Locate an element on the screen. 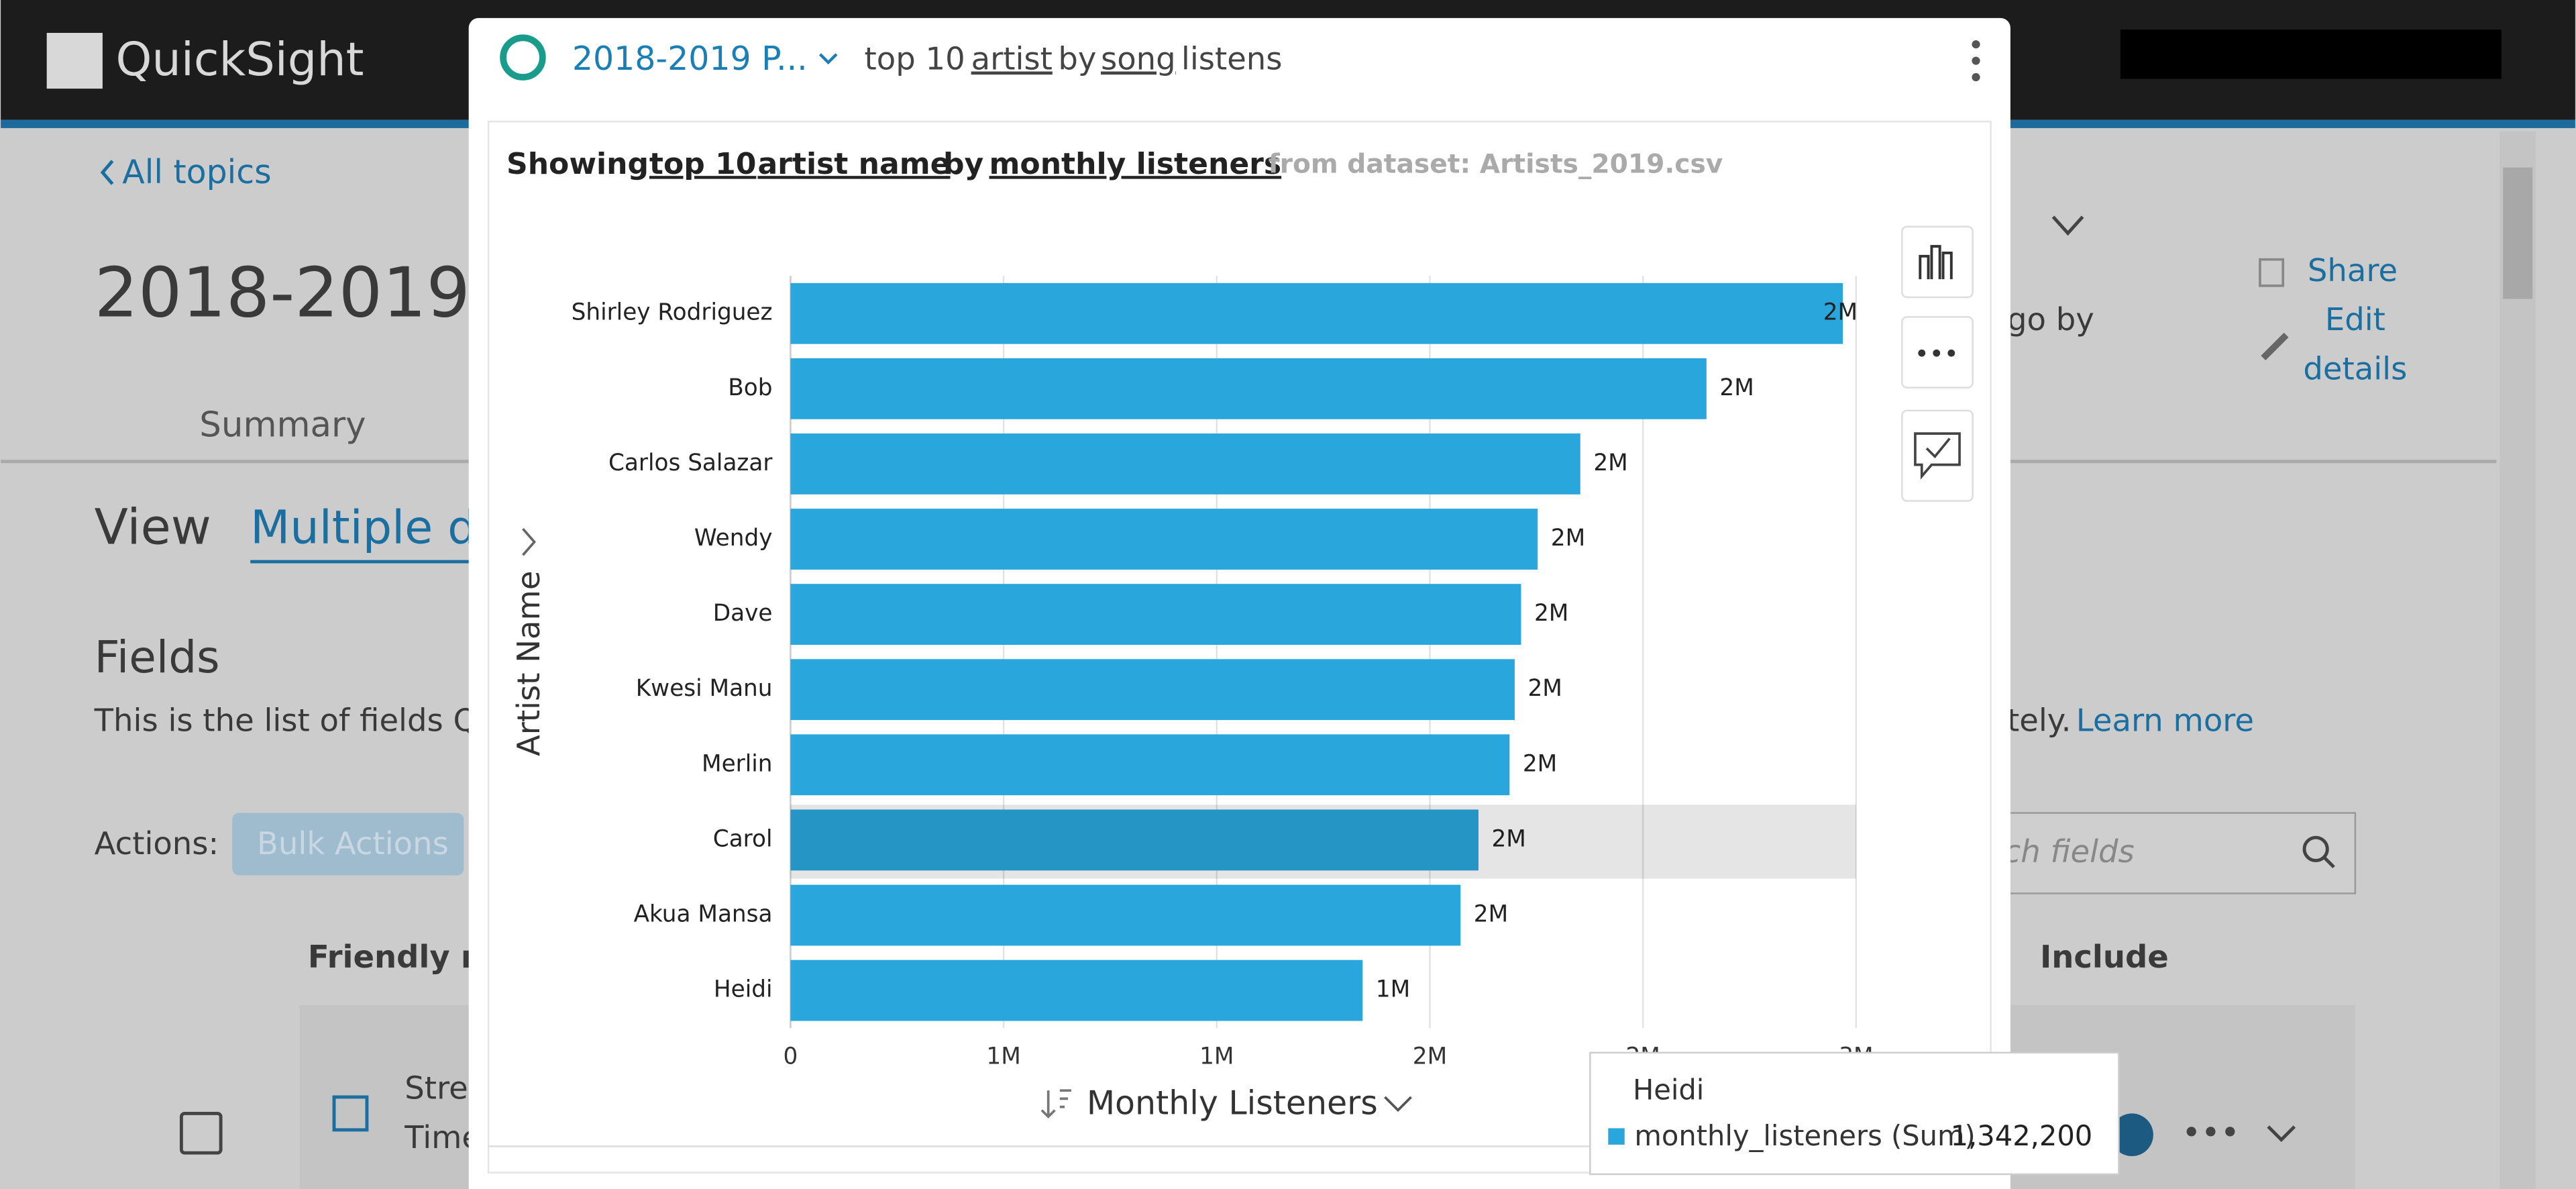  y-tick-label: Shirley Rodriguez is located at coordinates (672, 312).